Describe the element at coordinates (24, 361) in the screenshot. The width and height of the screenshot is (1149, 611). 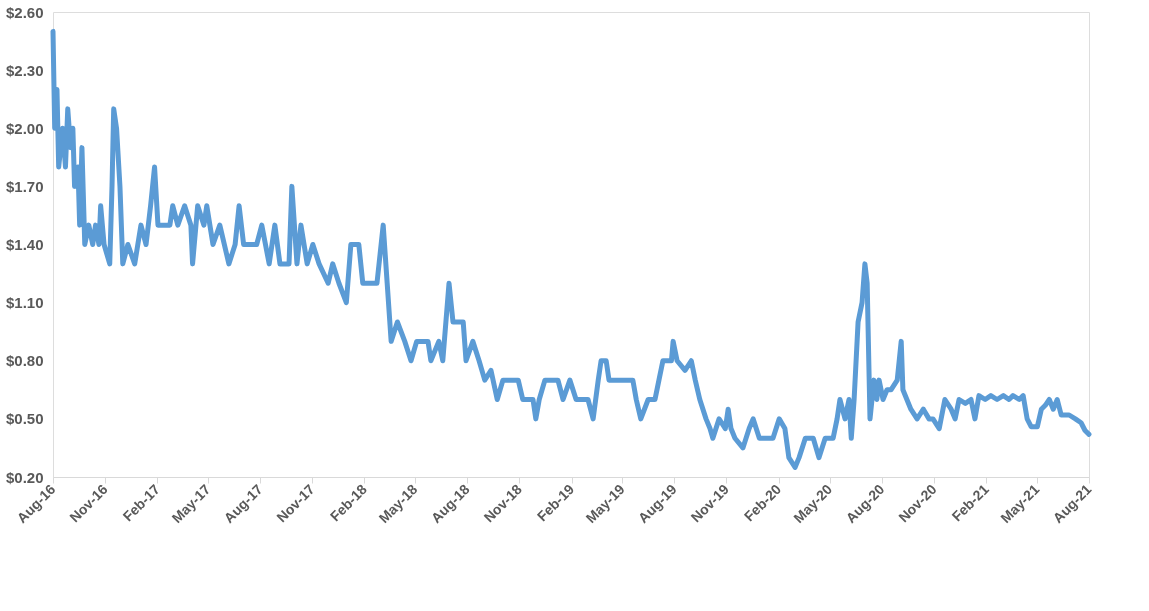
I see `y-tick-label: $0.80` at that location.